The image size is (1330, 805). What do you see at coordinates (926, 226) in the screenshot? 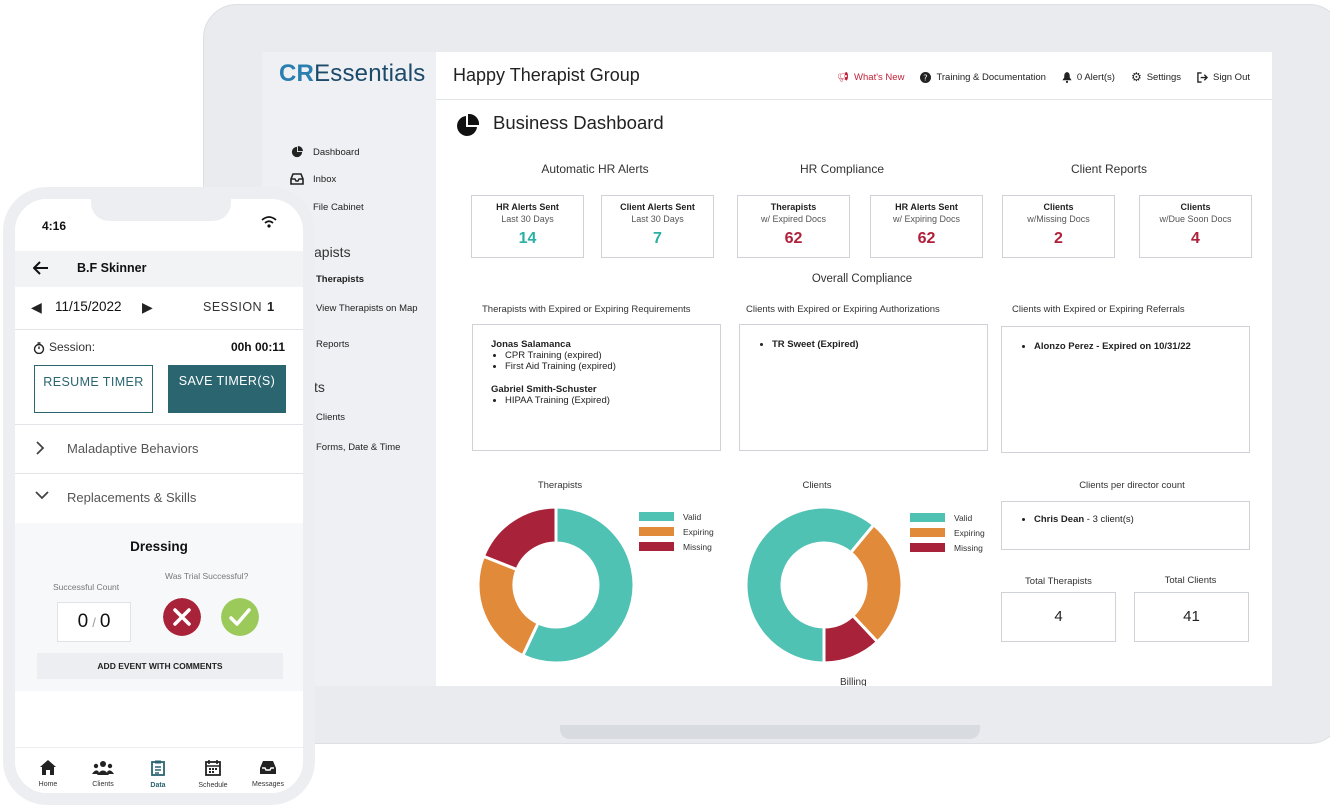
I see `stat-card-hr-expiring: HR Alerts Sent w/ Expiring Docs 62` at bounding box center [926, 226].